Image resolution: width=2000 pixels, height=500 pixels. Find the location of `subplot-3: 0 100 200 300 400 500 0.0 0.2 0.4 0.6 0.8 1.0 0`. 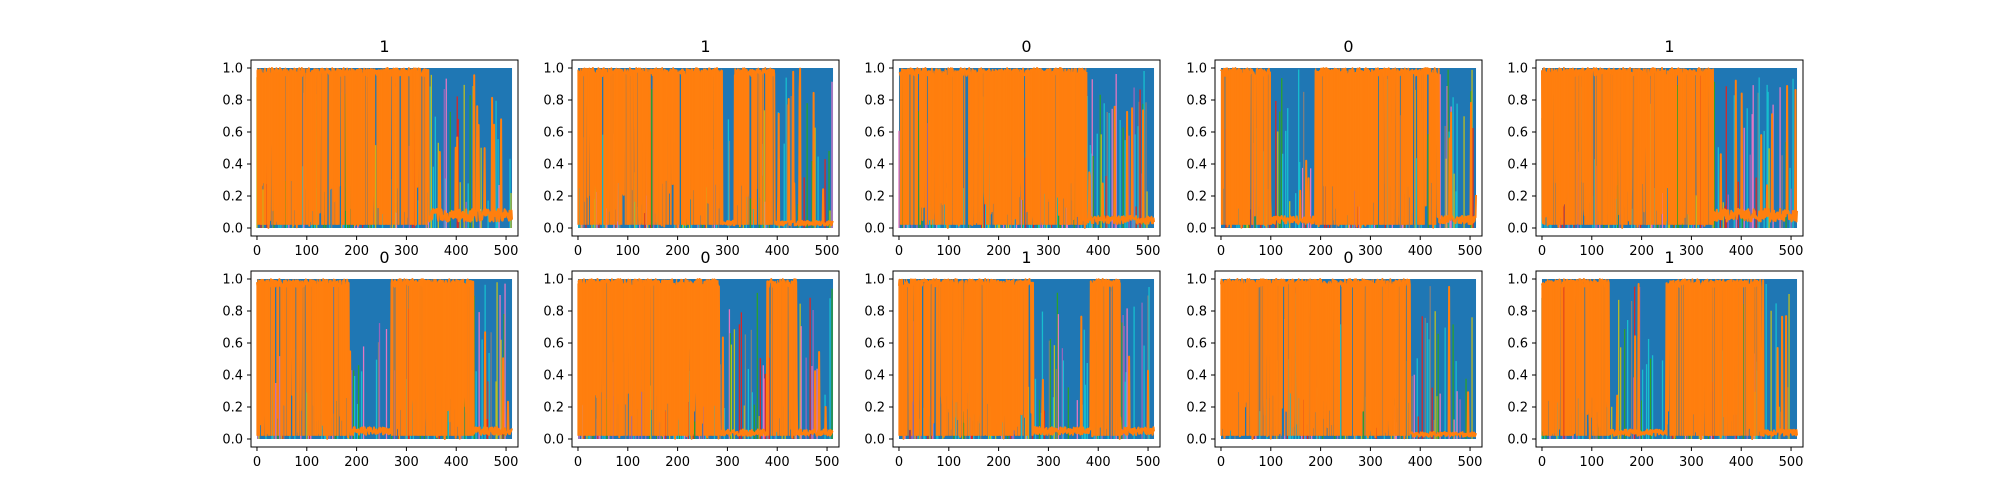

subplot-3: 0 100 200 300 400 500 0.0 0.2 0.4 0.6 0.8 1.0 0 is located at coordinates (1012, 148).